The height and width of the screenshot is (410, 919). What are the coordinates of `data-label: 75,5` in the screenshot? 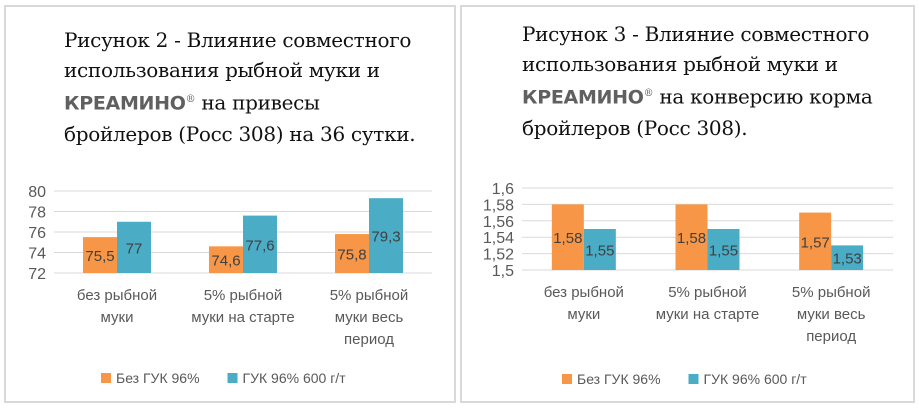 It's located at (99, 256).